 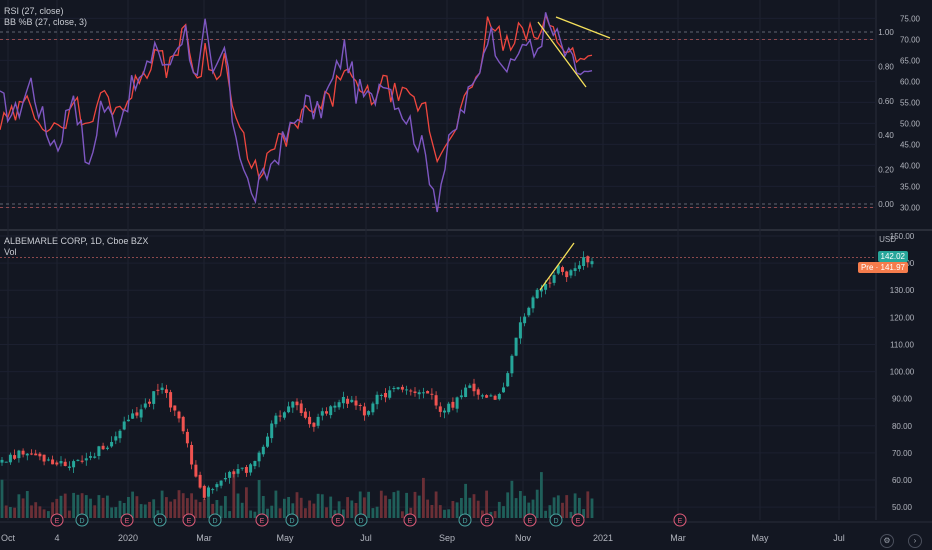 What do you see at coordinates (204, 538) in the screenshot?
I see `time-tick-label: Mar` at bounding box center [204, 538].